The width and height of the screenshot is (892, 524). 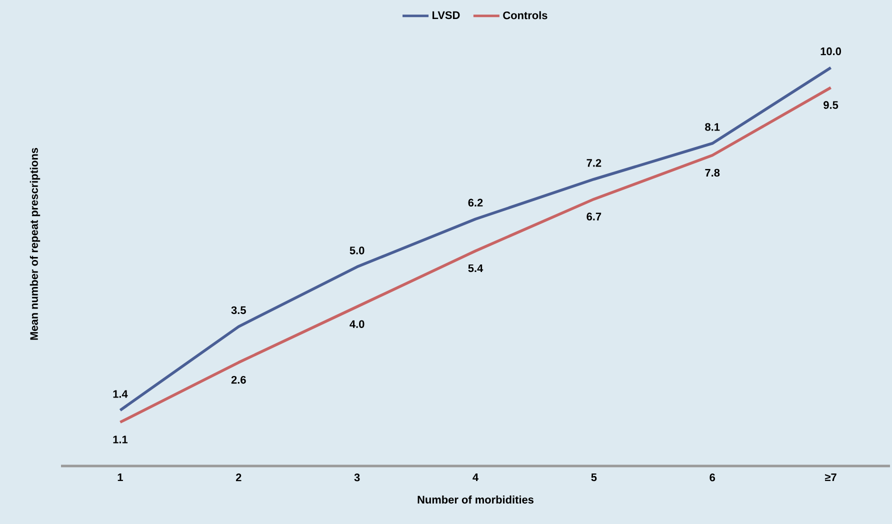 What do you see at coordinates (712, 127) in the screenshot?
I see `data-label: 8.1` at bounding box center [712, 127].